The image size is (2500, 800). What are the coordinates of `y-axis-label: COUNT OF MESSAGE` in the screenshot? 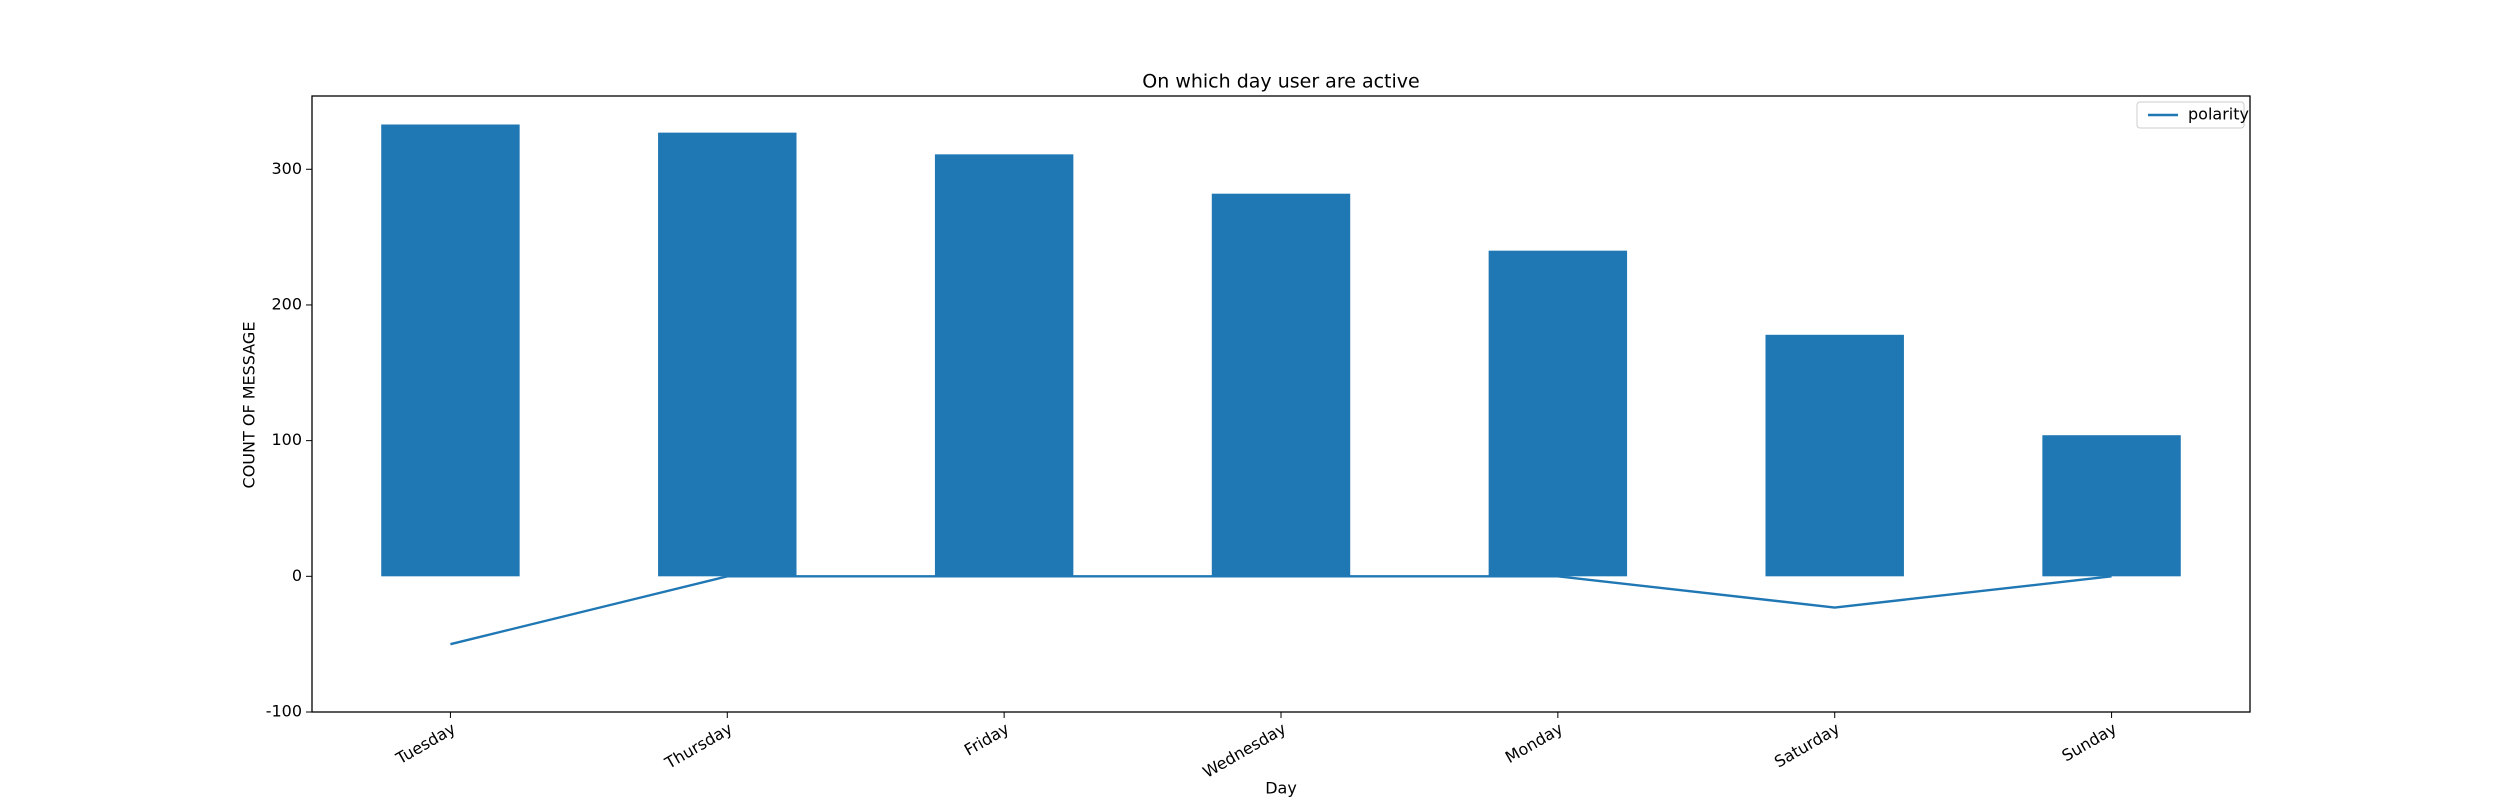 It's located at (249, 405).